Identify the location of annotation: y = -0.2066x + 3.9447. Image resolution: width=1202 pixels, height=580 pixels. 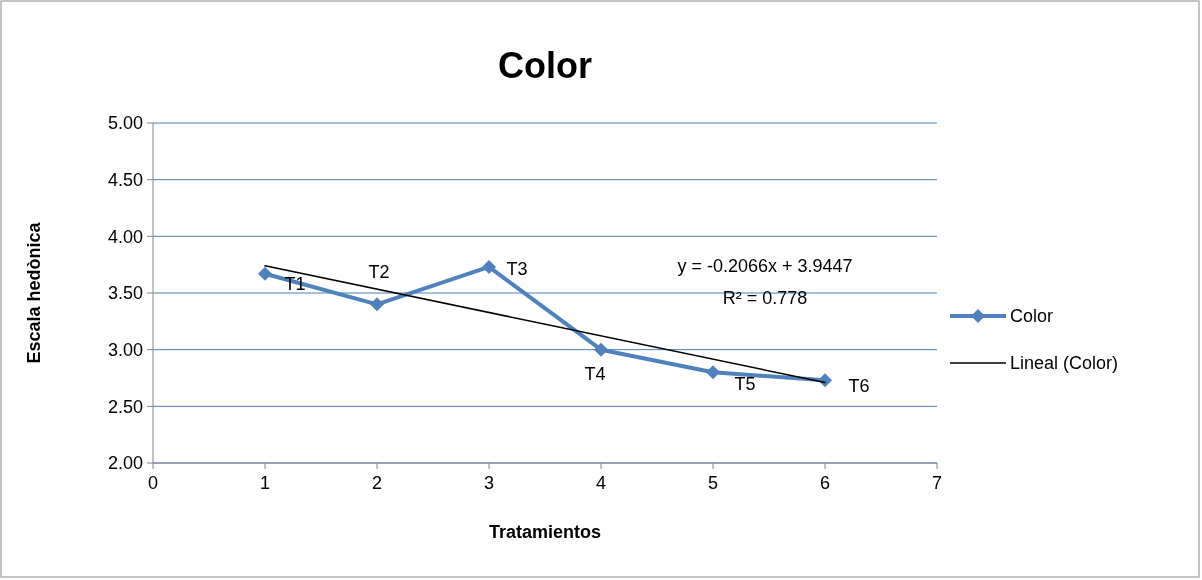
(765, 266).